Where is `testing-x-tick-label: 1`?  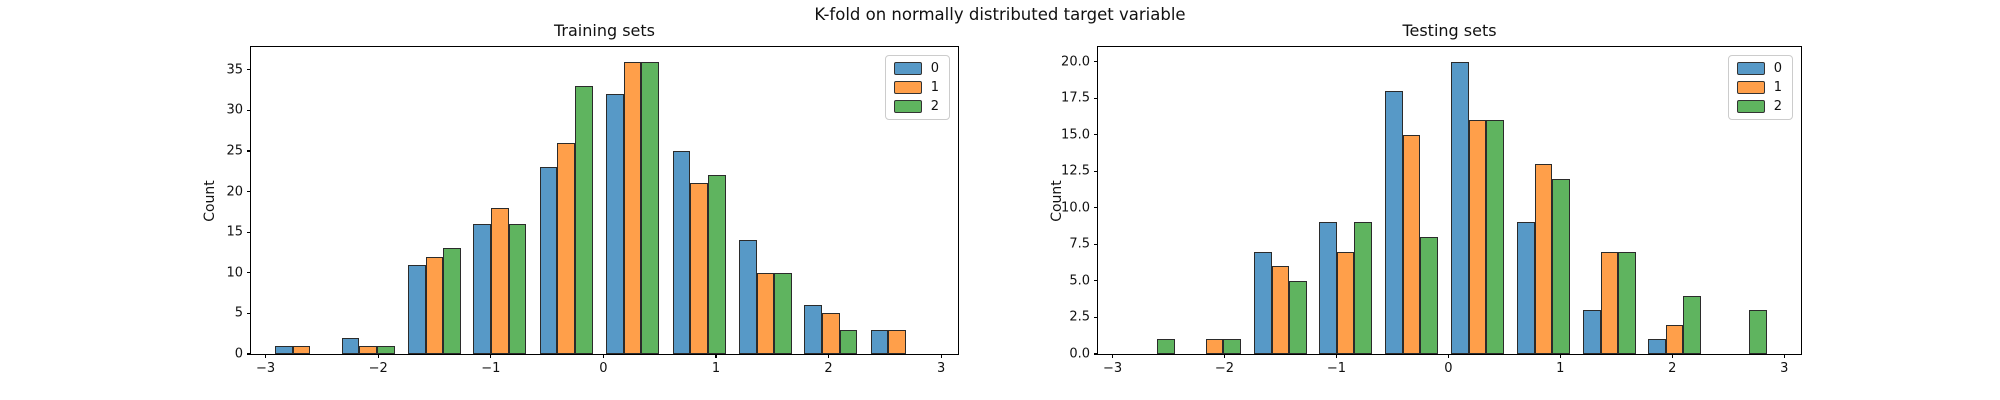
testing-x-tick-label: 1 is located at coordinates (1560, 368).